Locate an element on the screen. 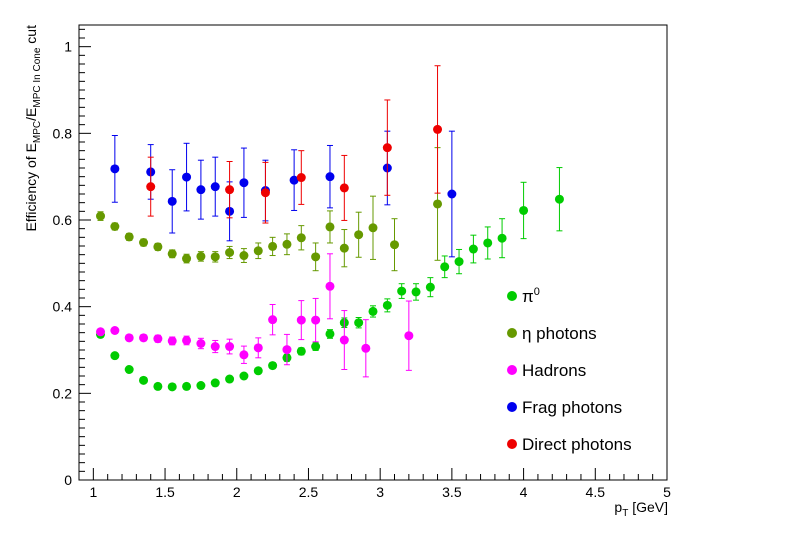  legend-label-text: Frag photons is located at coordinates (572, 407).